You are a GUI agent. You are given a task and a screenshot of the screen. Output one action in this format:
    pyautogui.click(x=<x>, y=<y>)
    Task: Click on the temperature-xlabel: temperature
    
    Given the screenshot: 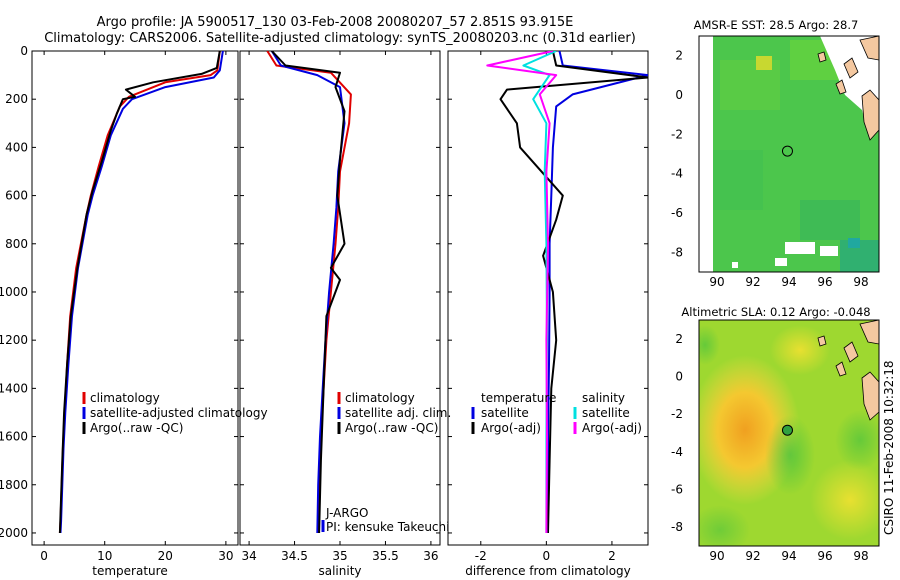 What is the action you would take?
    pyautogui.click(x=129, y=571)
    